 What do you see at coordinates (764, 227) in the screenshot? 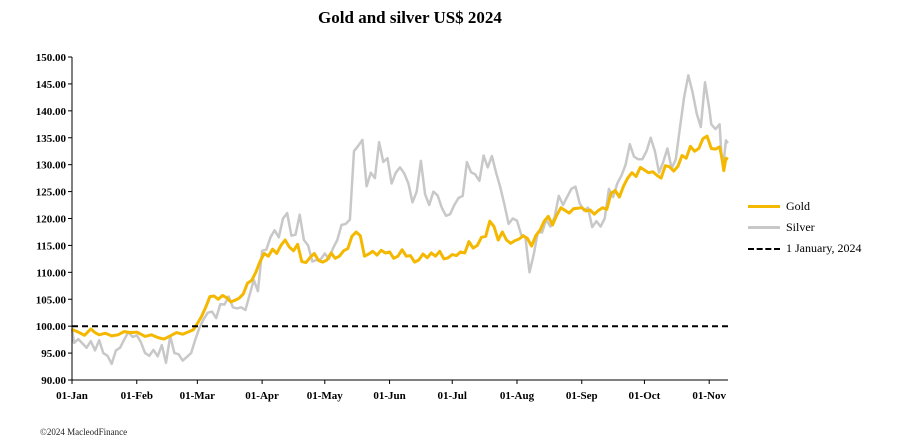
I see `legend-swatch-silver` at bounding box center [764, 227].